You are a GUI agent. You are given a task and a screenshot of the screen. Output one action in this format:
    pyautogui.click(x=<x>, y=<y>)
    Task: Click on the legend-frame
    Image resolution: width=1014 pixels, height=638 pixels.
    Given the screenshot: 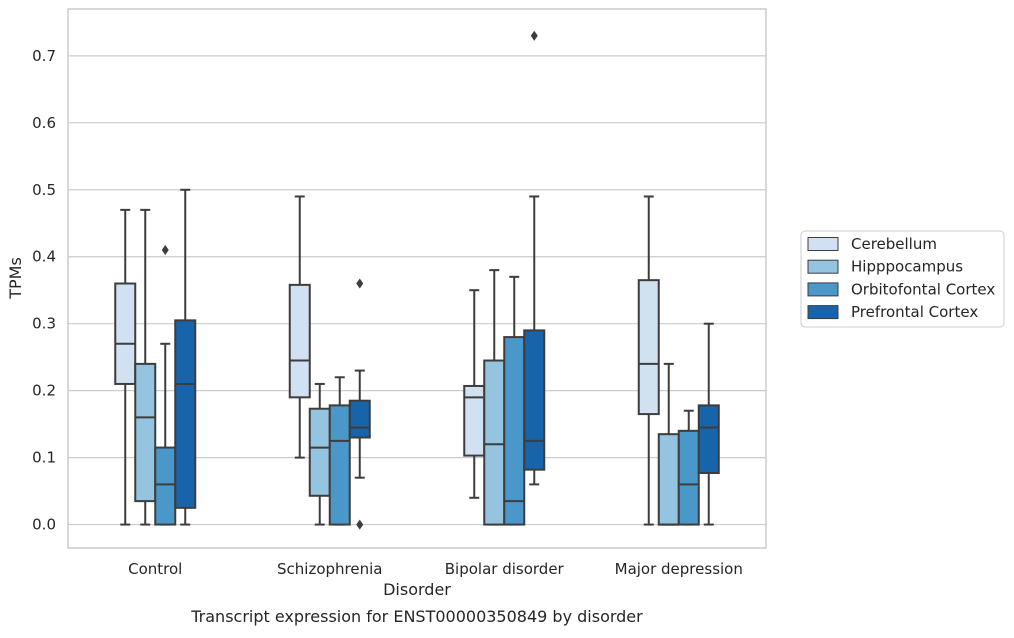 What is the action you would take?
    pyautogui.click(x=902, y=279)
    